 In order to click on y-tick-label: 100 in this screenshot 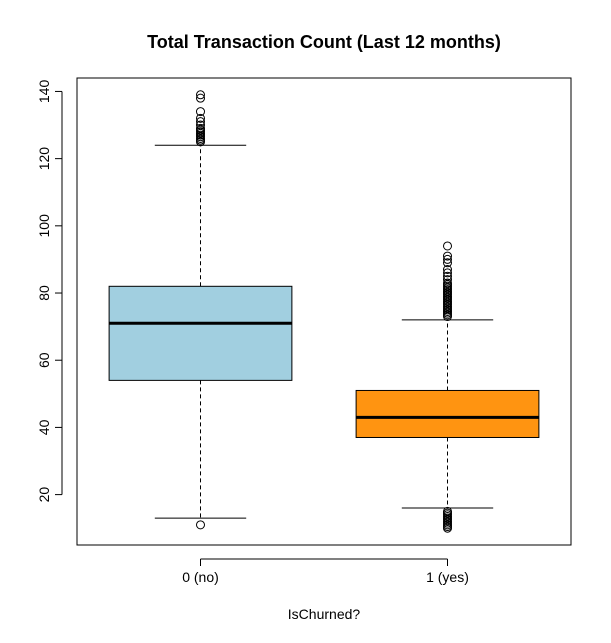, I will do `click(44, 226)`.